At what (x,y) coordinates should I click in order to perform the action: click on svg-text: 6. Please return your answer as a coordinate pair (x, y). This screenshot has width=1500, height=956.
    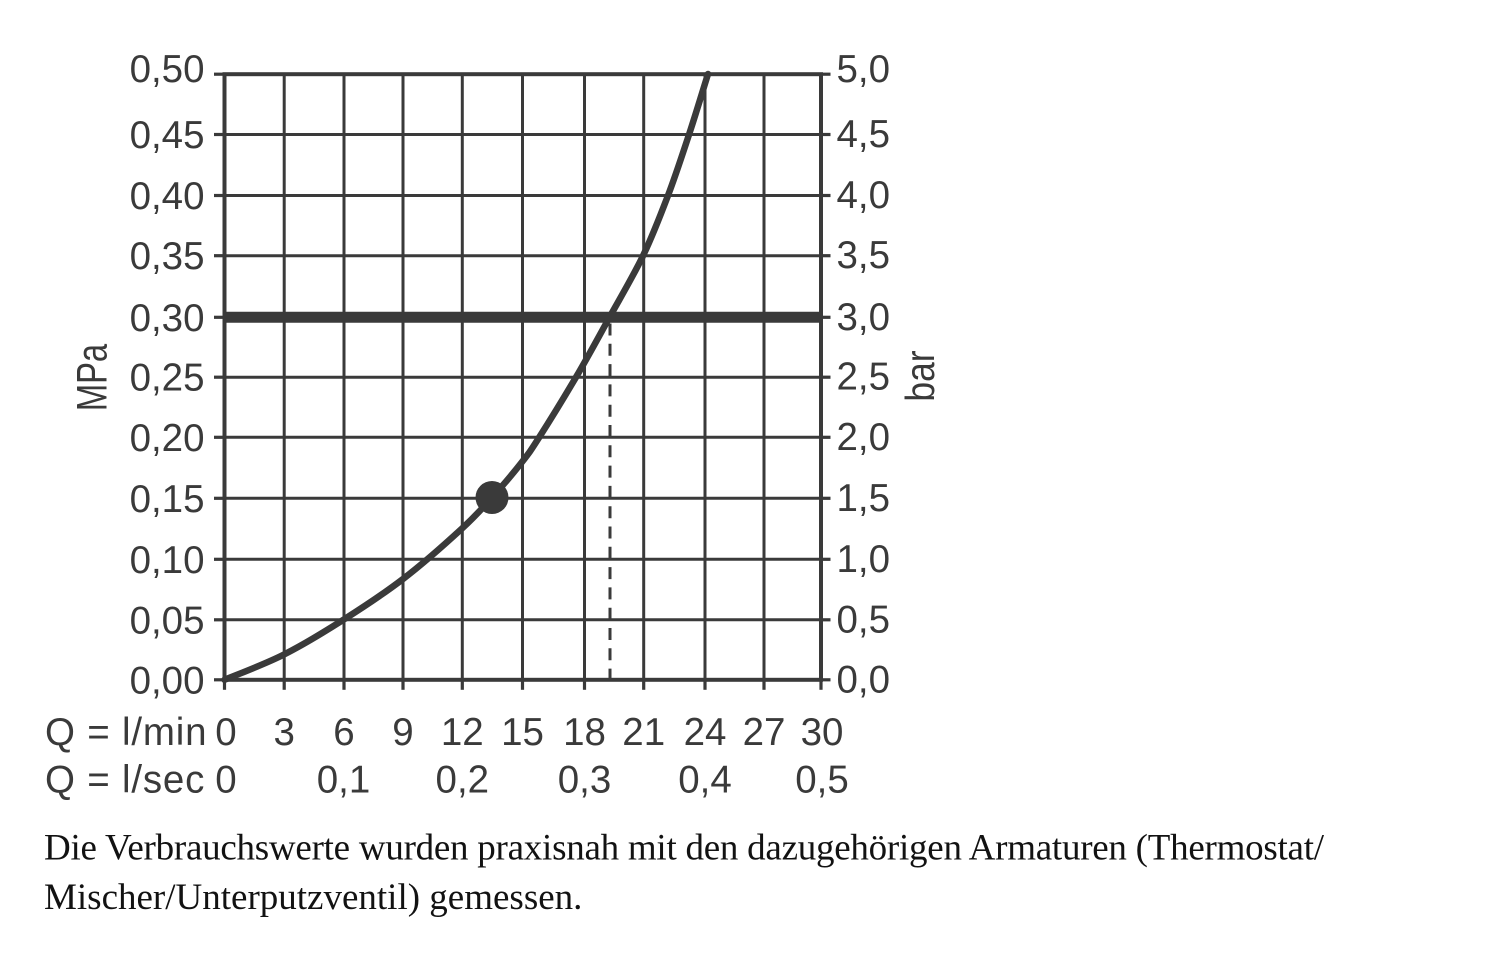
    Looking at the image, I should click on (343, 732).